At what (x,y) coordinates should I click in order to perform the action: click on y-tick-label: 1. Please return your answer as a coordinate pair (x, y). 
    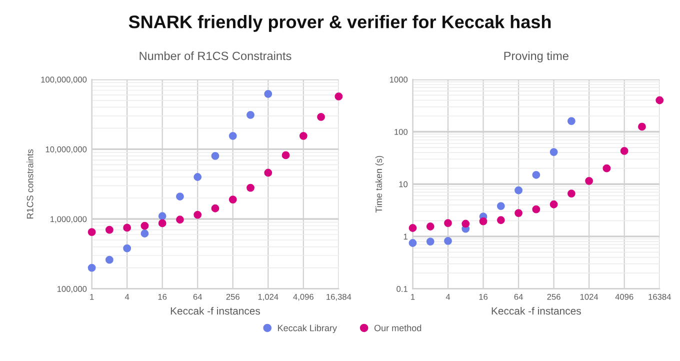
    Looking at the image, I should click on (406, 237).